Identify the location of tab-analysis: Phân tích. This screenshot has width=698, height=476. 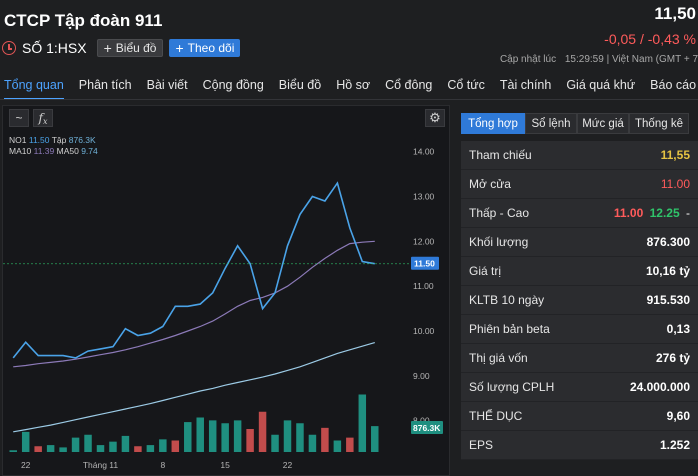
(105, 85).